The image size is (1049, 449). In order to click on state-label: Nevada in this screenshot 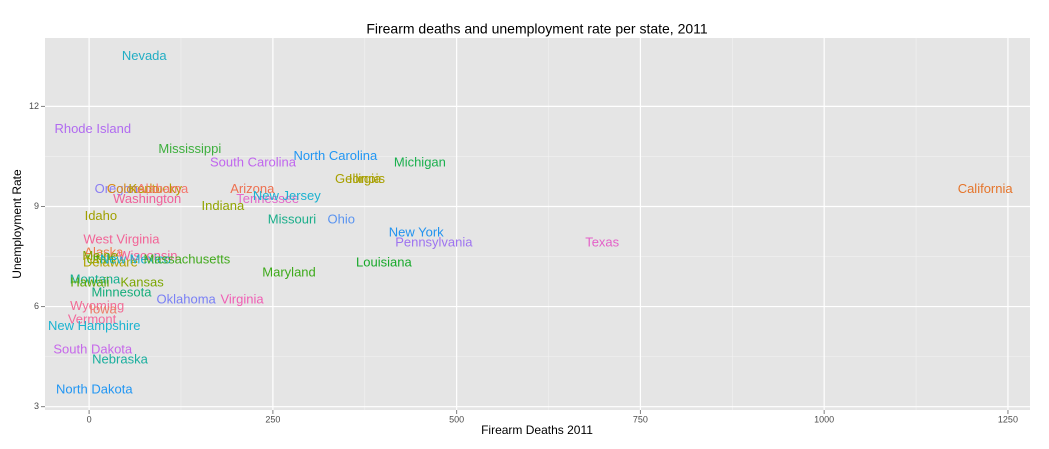, I will do `click(145, 55)`.